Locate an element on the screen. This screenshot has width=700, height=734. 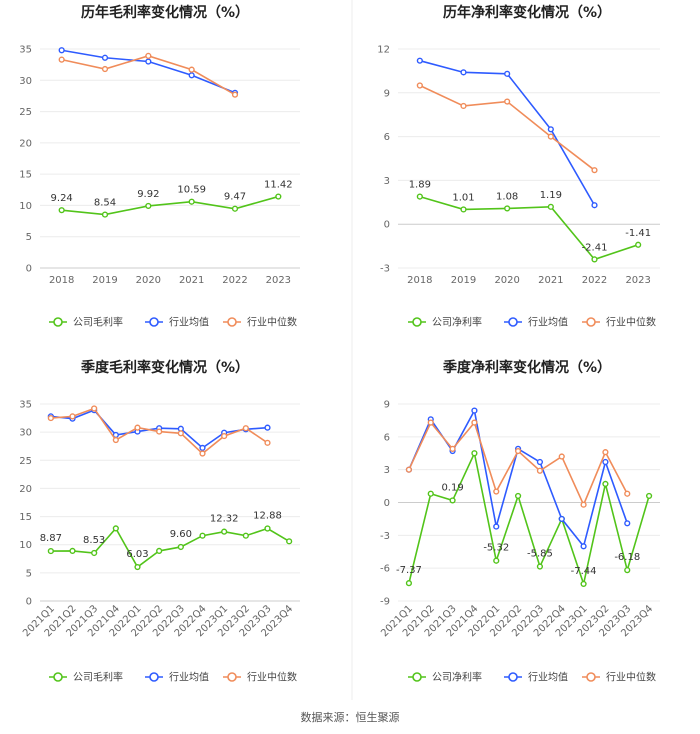
y-tick-label: -6 is located at coordinates (385, 569).